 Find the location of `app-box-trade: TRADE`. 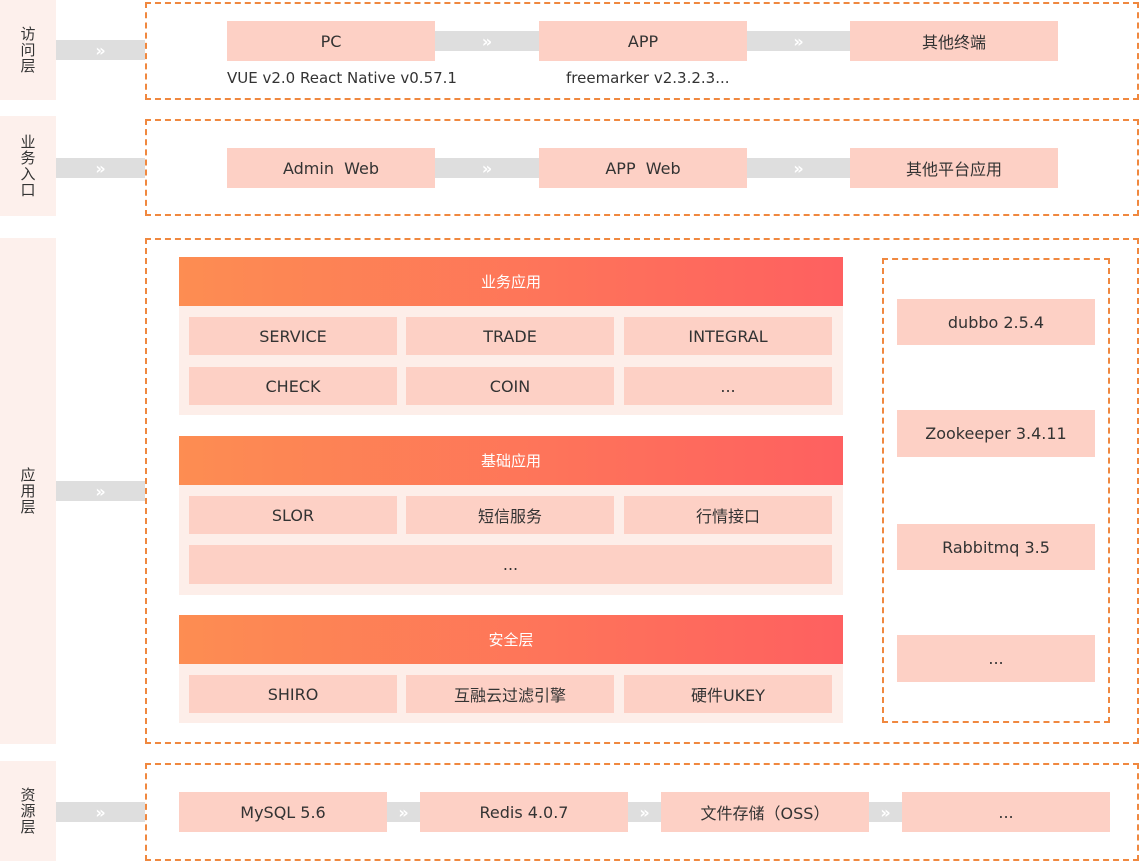

app-box-trade: TRADE is located at coordinates (510, 336).